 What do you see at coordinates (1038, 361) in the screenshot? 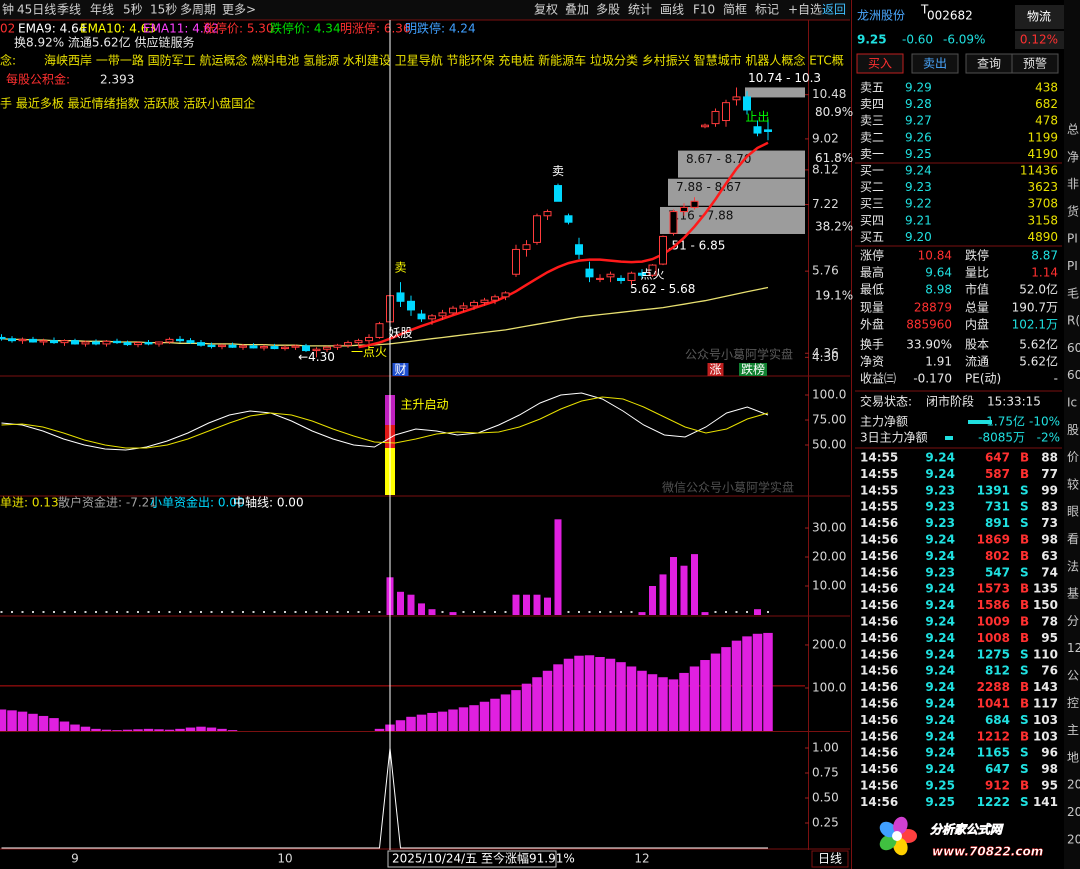
I see `stat-value: 5.62亿` at bounding box center [1038, 361].